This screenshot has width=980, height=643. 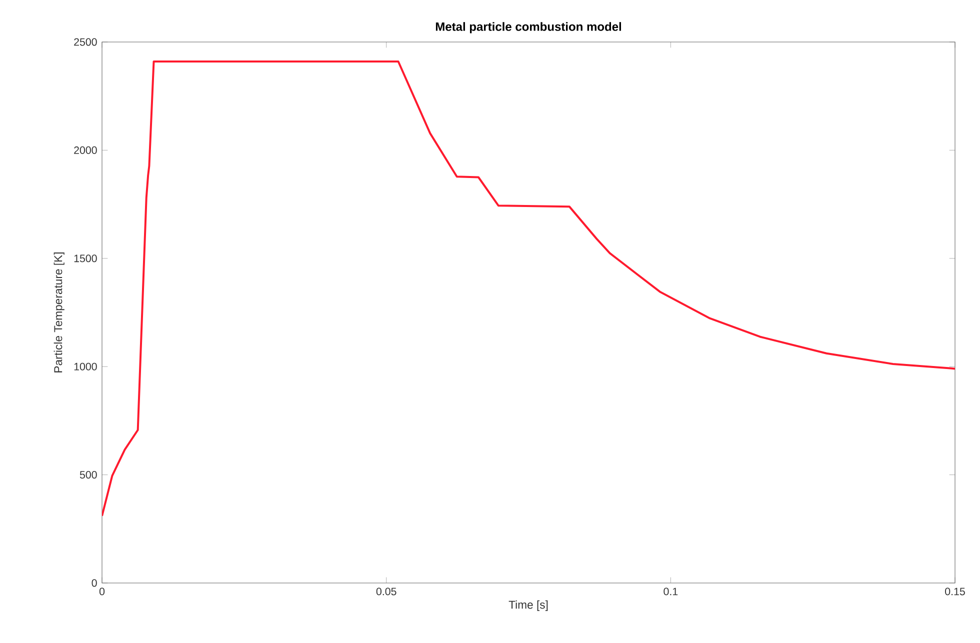 I want to click on chart-title: Metal particle combustion model, so click(x=529, y=28).